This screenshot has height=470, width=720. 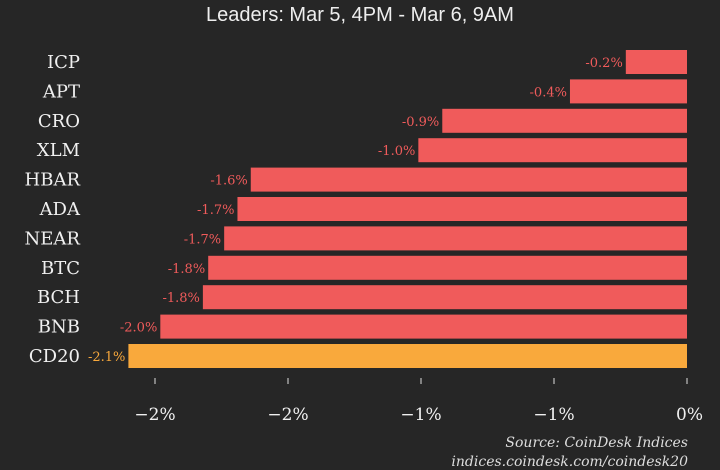 What do you see at coordinates (396, 151) in the screenshot?
I see `data-label-xlm: -1.0%` at bounding box center [396, 151].